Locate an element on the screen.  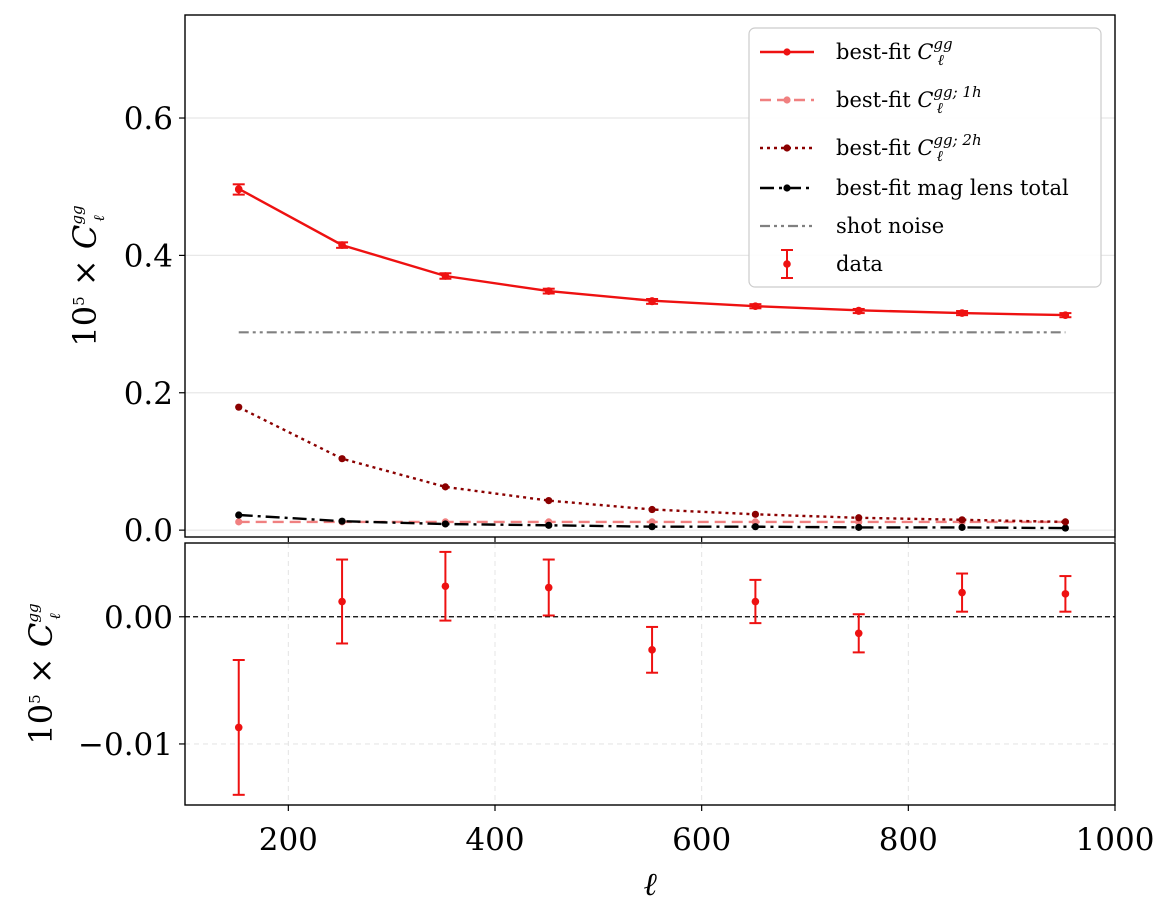
x-axis-label: ℓ is located at coordinates (650, 884).